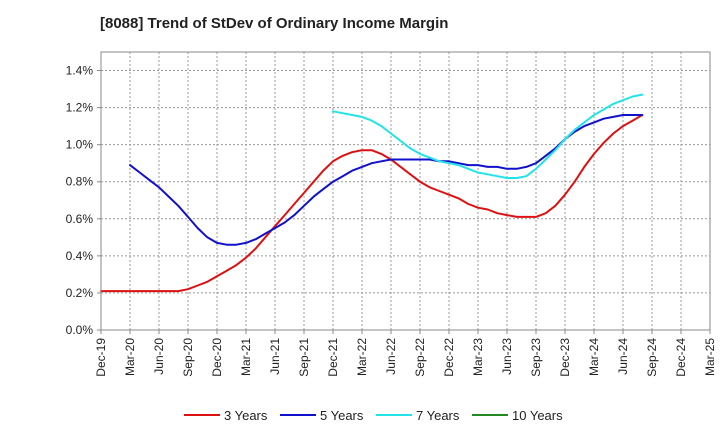 The image size is (720, 440). Describe the element at coordinates (594, 357) in the screenshot. I see `x-tick-label: Mar-24` at that location.